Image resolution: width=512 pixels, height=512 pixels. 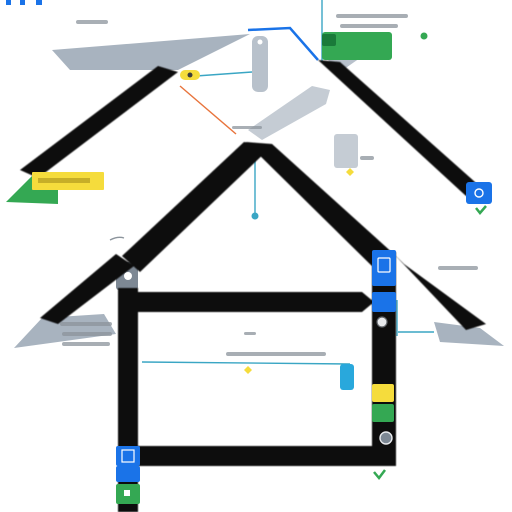 I want to click on right-blue-module, so click(x=384, y=268).